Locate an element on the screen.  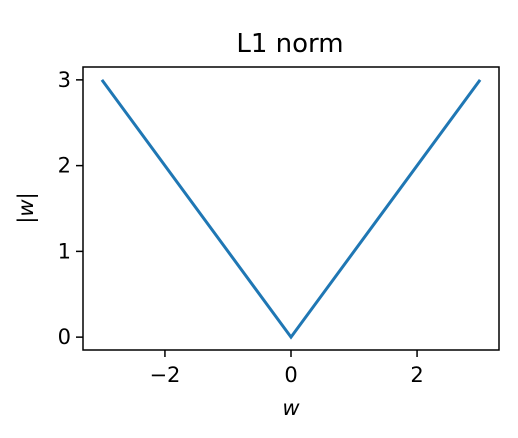
x-tick-label: 0 is located at coordinates (290, 375).